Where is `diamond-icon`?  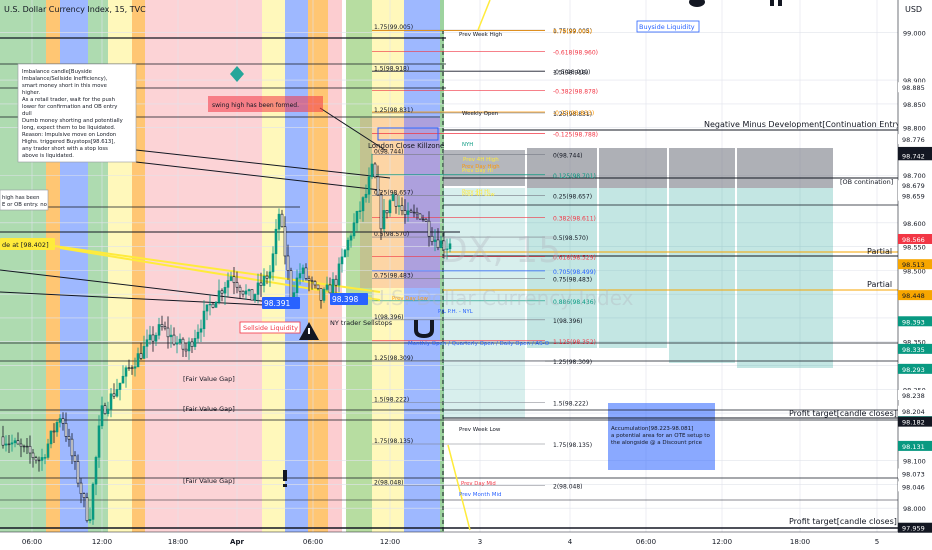
diamond-icon is located at coordinates (237, 74).